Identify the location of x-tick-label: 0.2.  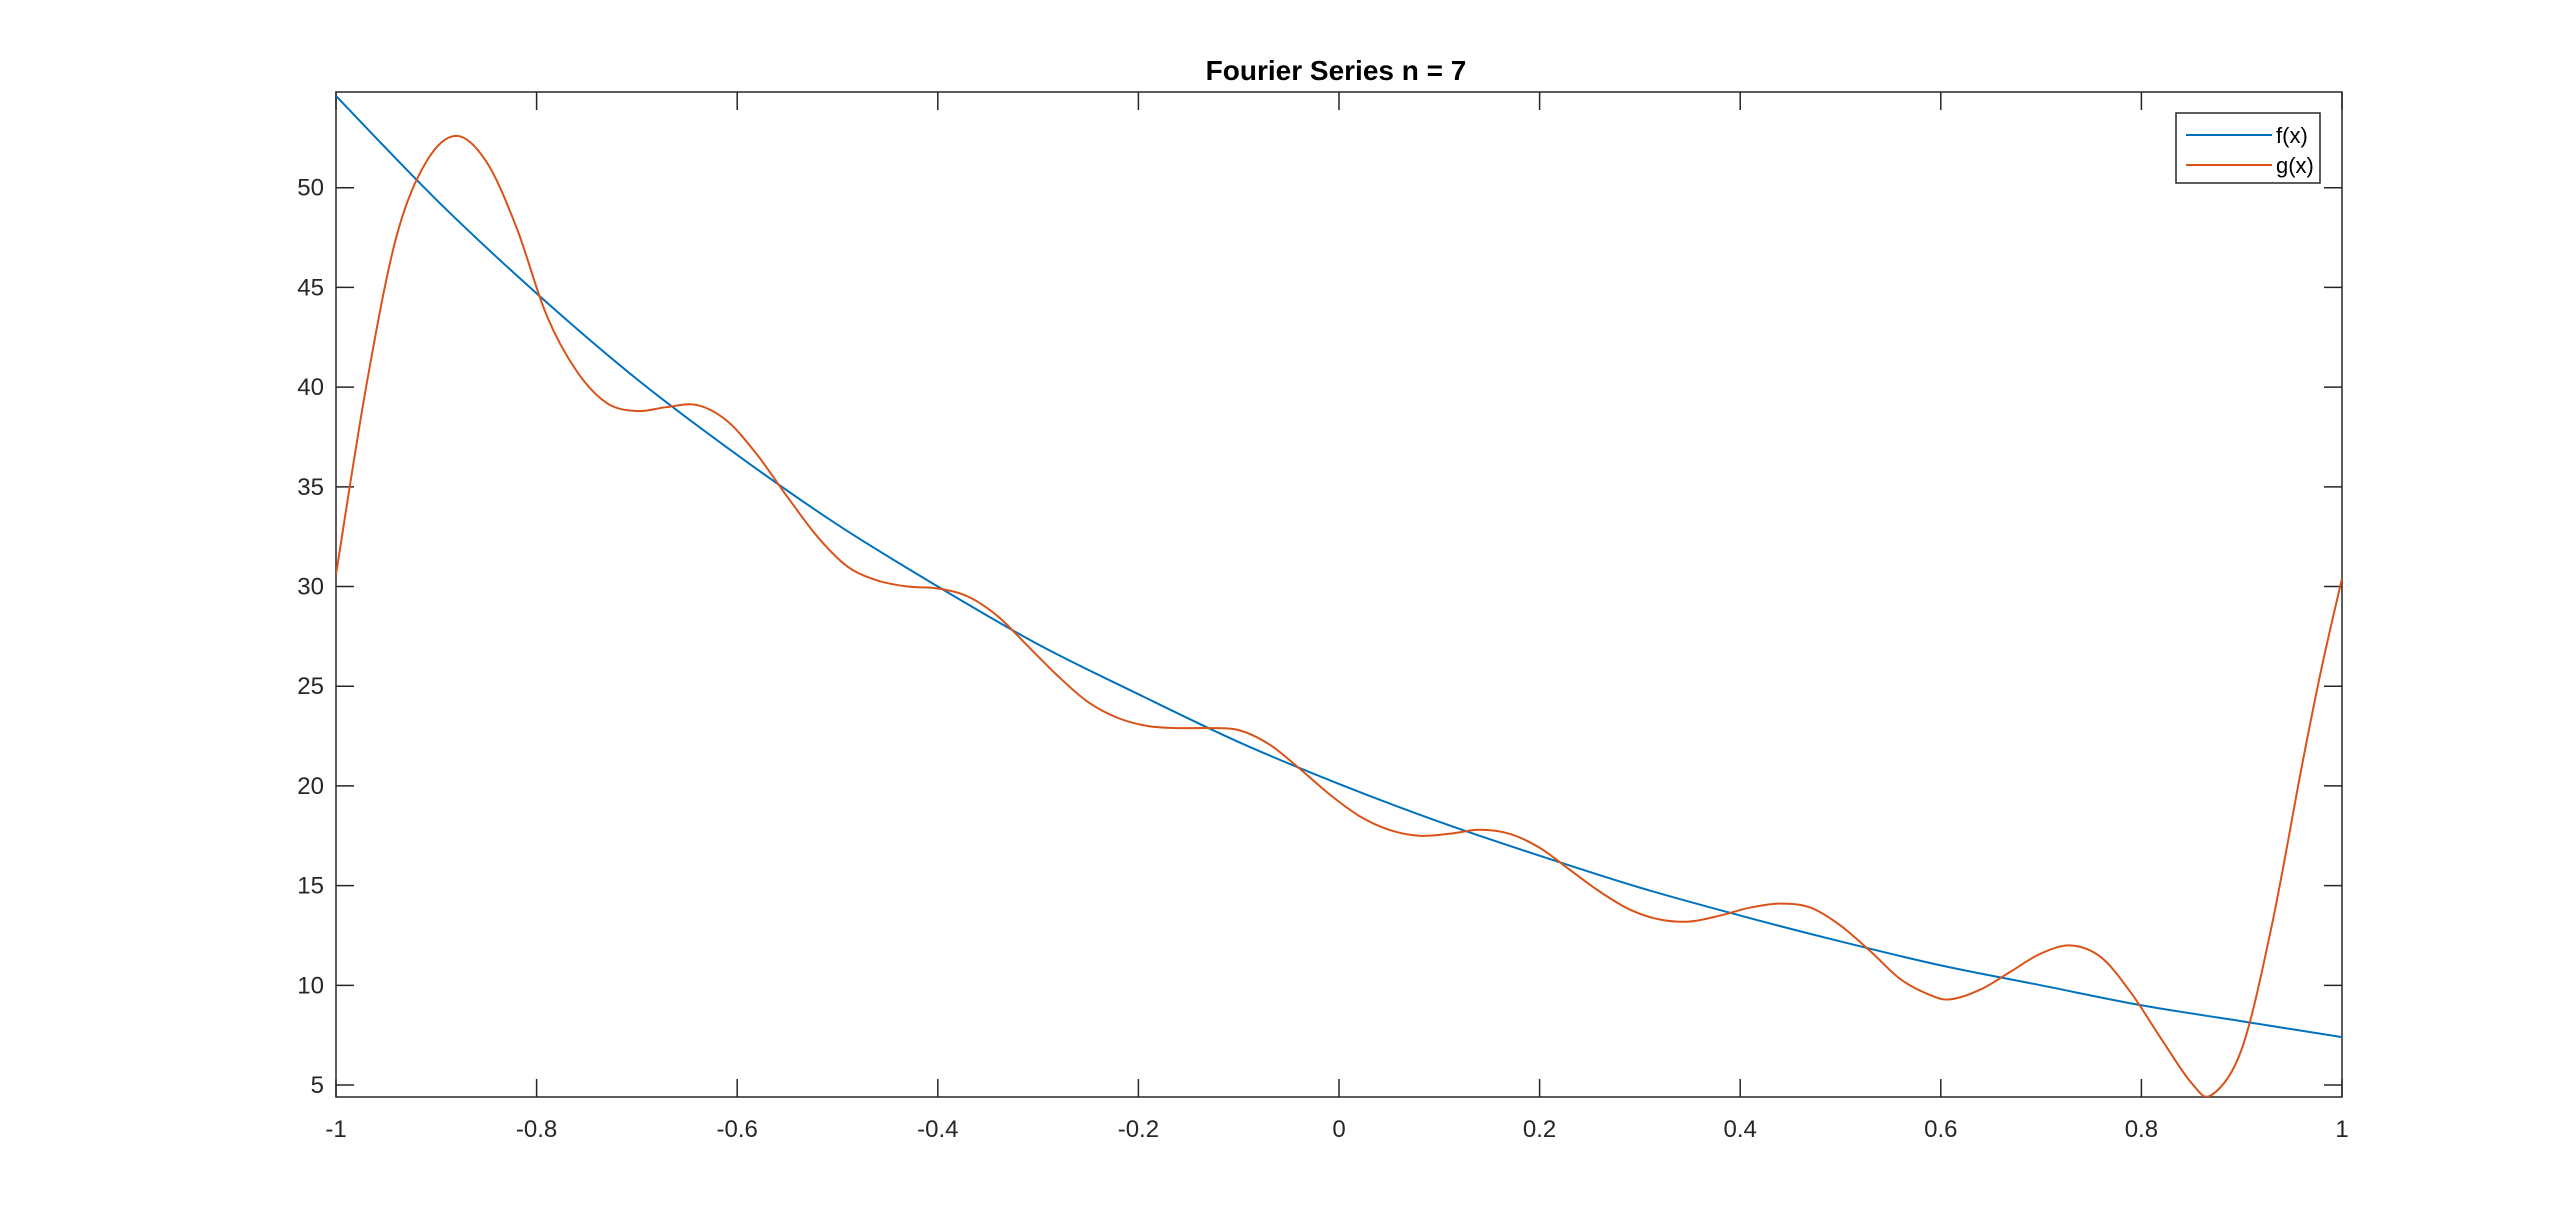
(1539, 1129).